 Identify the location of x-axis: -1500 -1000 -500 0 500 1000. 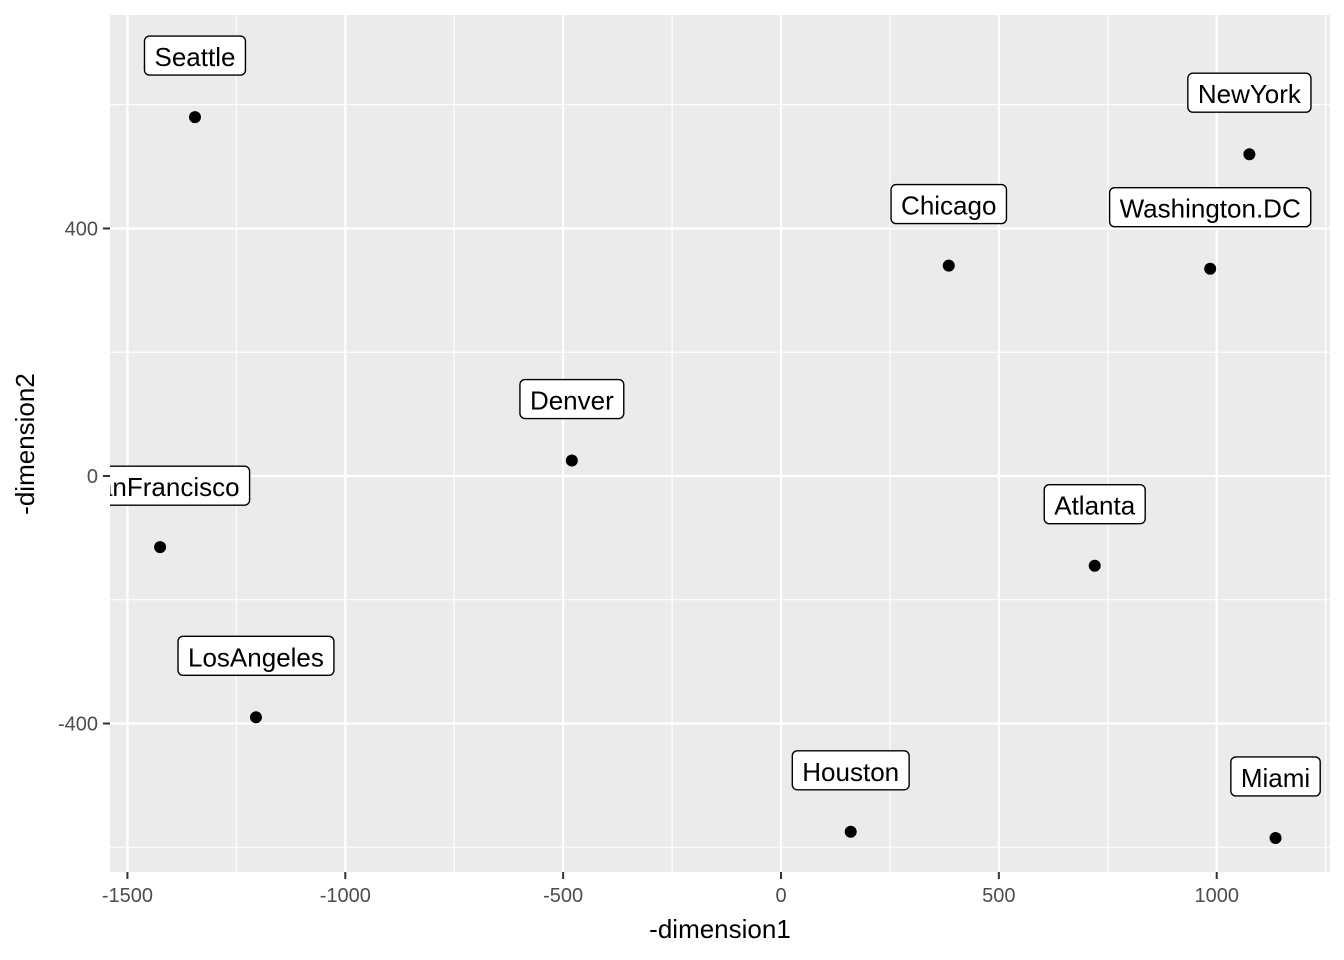
(670, 889).